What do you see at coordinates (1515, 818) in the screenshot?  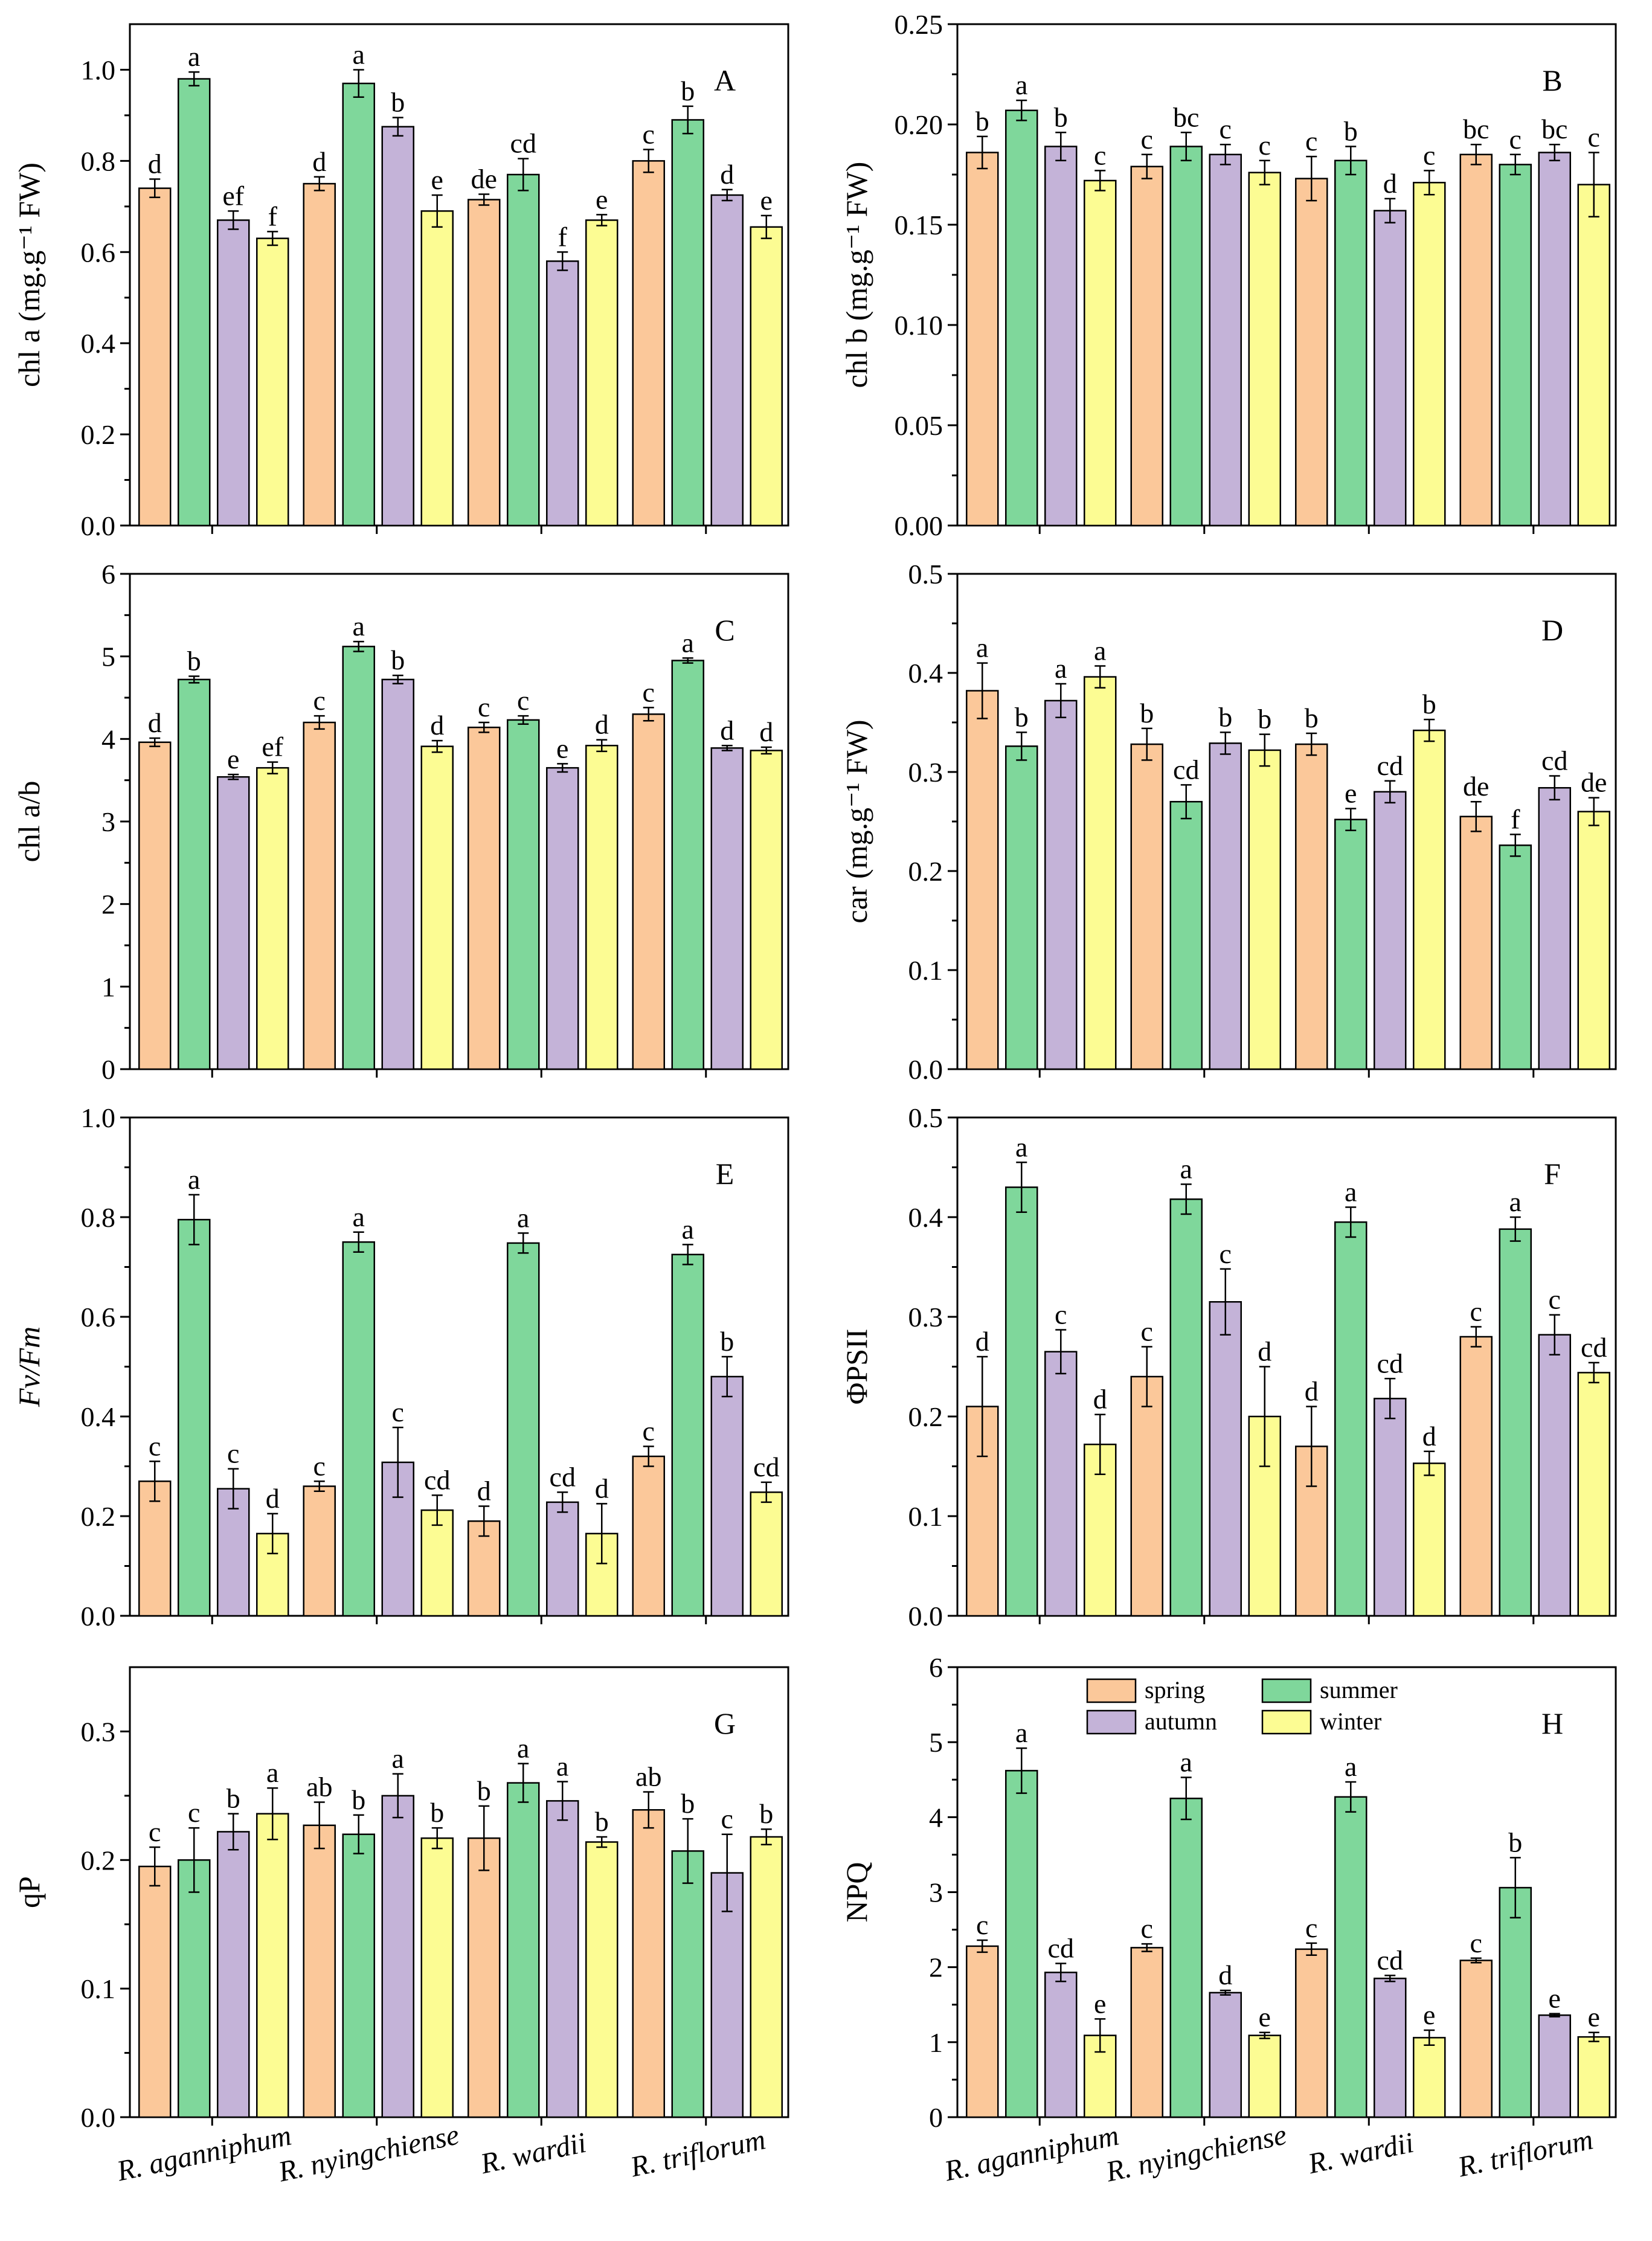 I see `significance-letter: f` at bounding box center [1515, 818].